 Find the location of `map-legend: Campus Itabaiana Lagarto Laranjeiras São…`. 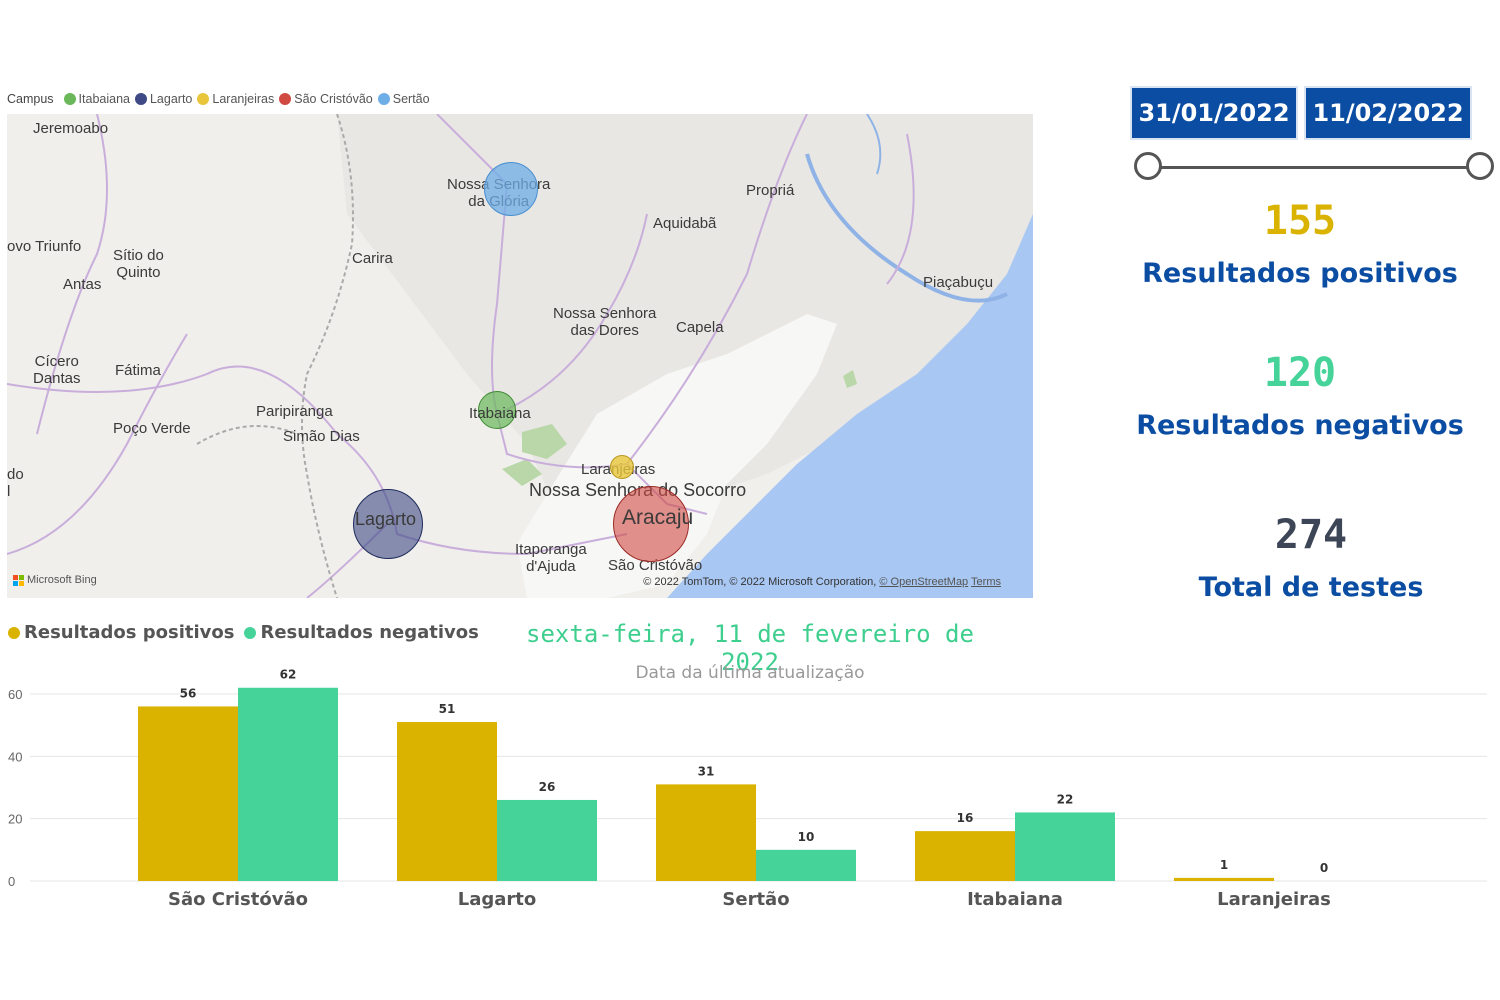

map-legend: Campus Itabaiana Lagarto Laranjeiras São… is located at coordinates (221, 99).